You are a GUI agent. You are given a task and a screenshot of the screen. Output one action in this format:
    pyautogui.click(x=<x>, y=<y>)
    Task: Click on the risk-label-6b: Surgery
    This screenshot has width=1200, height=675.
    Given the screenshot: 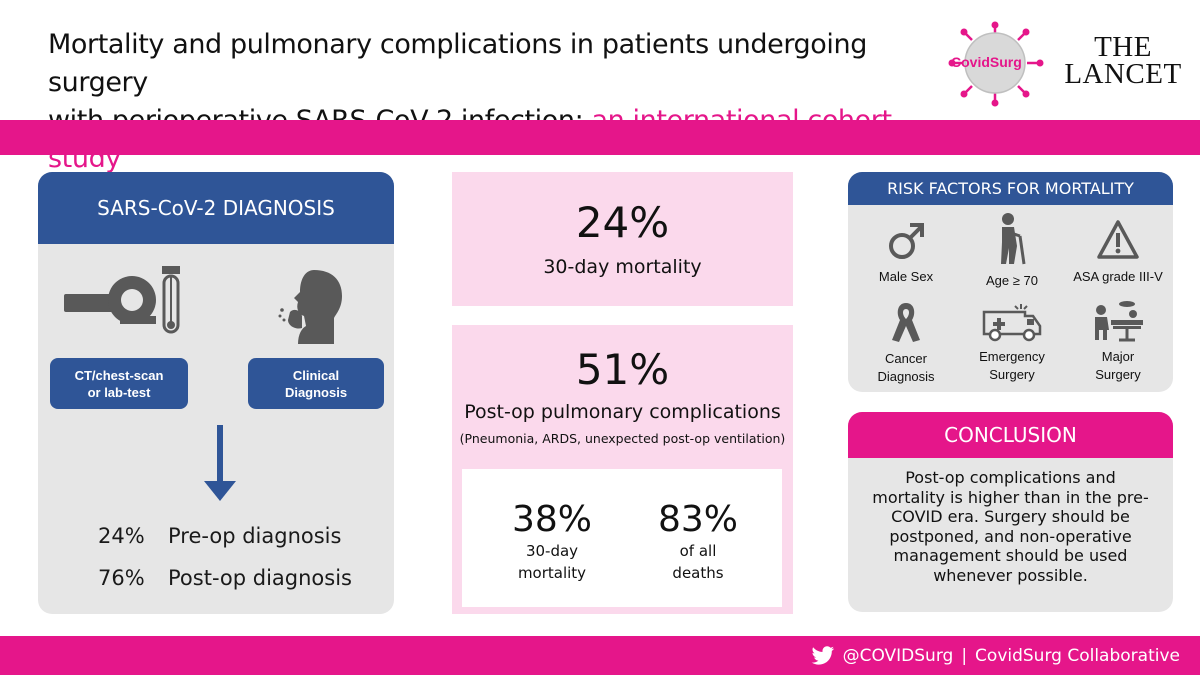 What is the action you would take?
    pyautogui.click(x=1118, y=374)
    